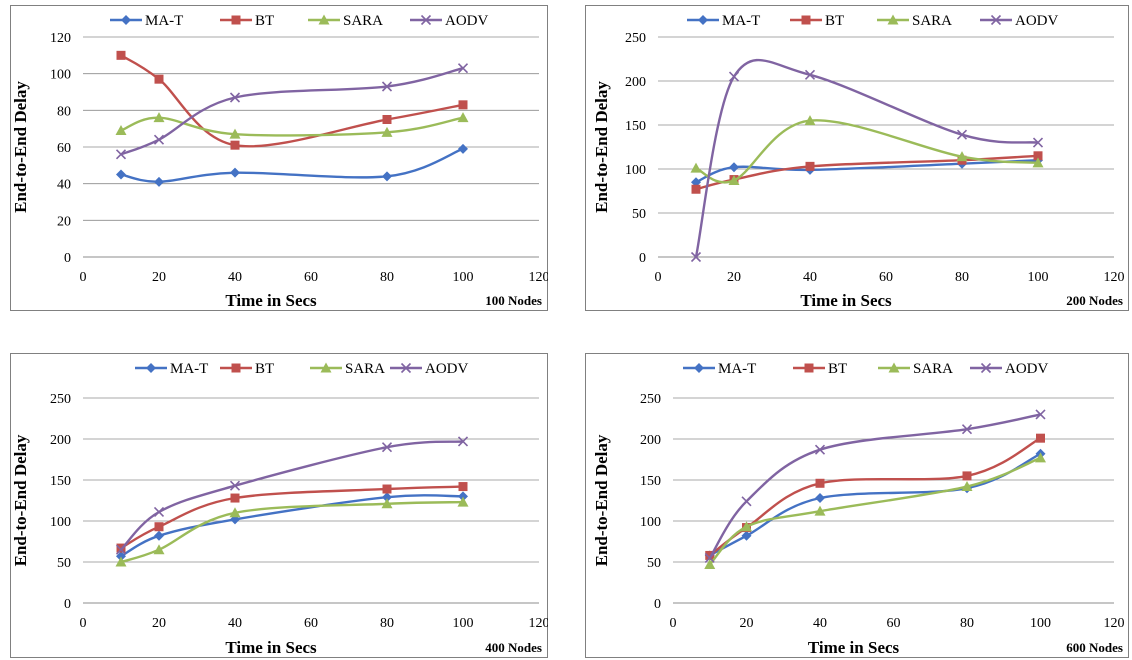 The width and height of the screenshot is (1132, 660). Describe the element at coordinates (650, 481) in the screenshot. I see `y-tick-label: 150` at that location.